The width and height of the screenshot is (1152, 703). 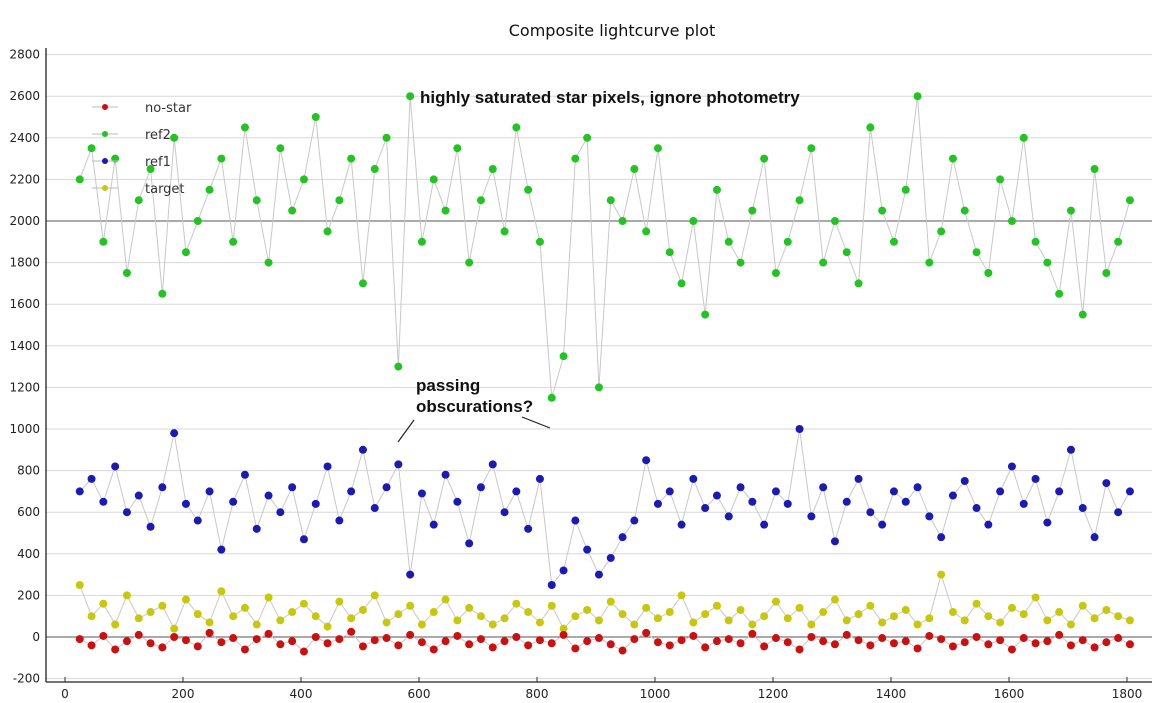 What do you see at coordinates (28, 512) in the screenshot?
I see `y-tick-label: 600` at bounding box center [28, 512].